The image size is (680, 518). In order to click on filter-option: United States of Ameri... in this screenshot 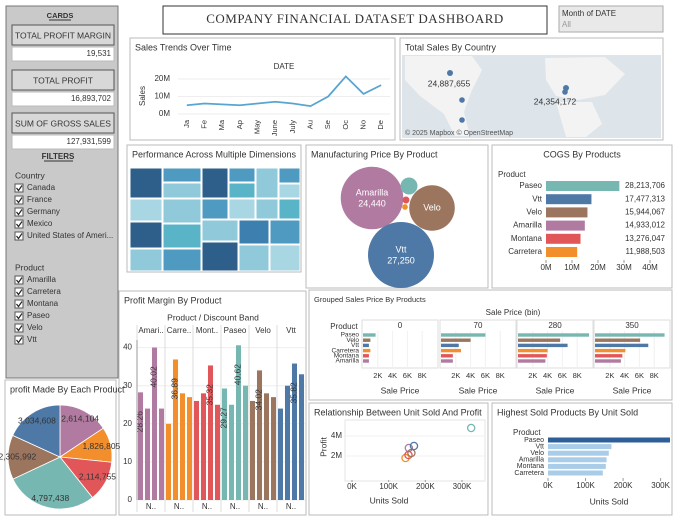, I will do `click(70, 235)`.